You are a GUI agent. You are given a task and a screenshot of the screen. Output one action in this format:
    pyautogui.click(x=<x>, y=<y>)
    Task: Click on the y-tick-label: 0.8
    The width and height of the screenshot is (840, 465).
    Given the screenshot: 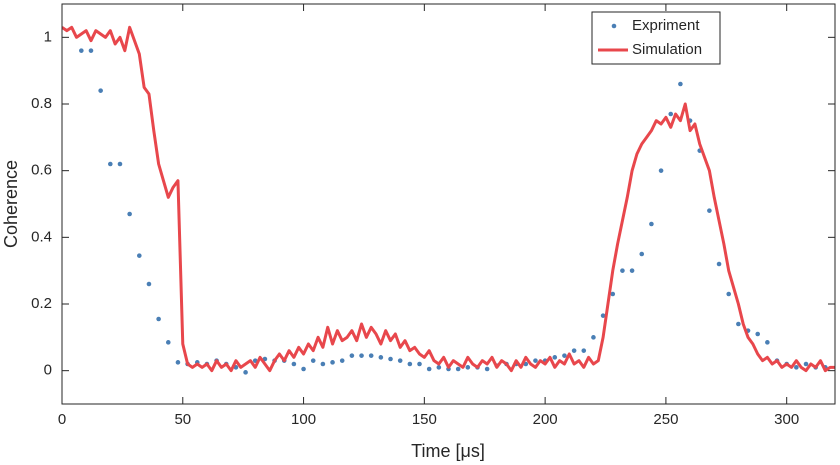 What is the action you would take?
    pyautogui.click(x=41, y=103)
    